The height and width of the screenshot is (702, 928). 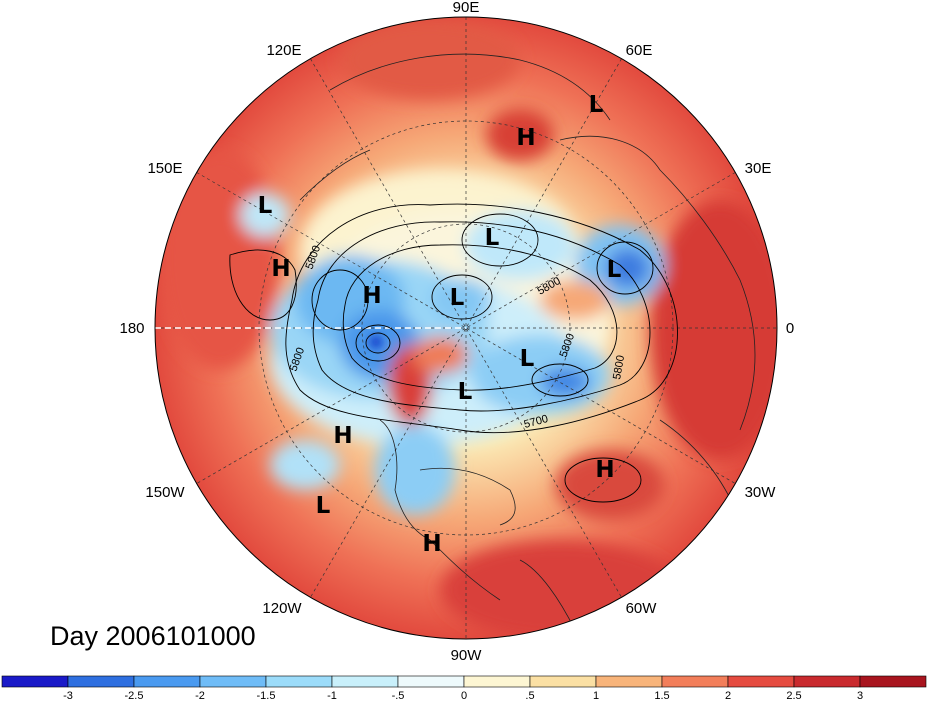 What do you see at coordinates (153, 636) in the screenshot?
I see `day-label: Day 2006101000` at bounding box center [153, 636].